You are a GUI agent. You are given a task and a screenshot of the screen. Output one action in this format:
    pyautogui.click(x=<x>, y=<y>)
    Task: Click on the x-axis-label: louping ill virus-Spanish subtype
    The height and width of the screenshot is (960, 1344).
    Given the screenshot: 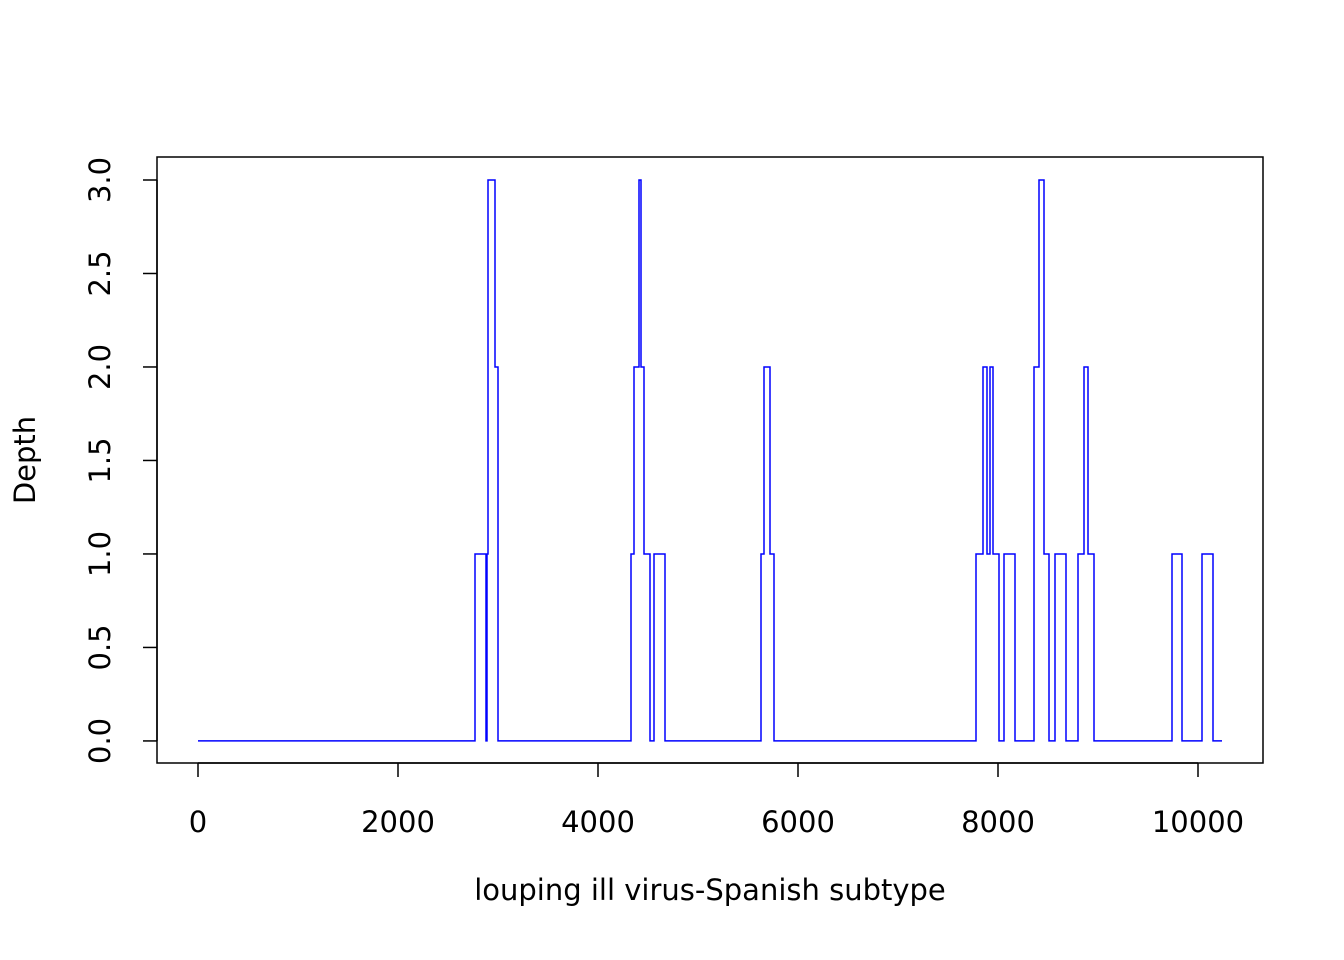 What is the action you would take?
    pyautogui.click(x=710, y=890)
    